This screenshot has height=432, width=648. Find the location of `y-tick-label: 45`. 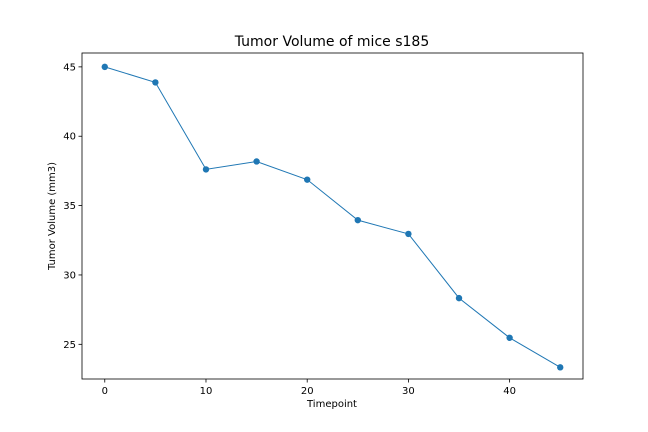

y-tick-label: 45 is located at coordinates (69, 67).